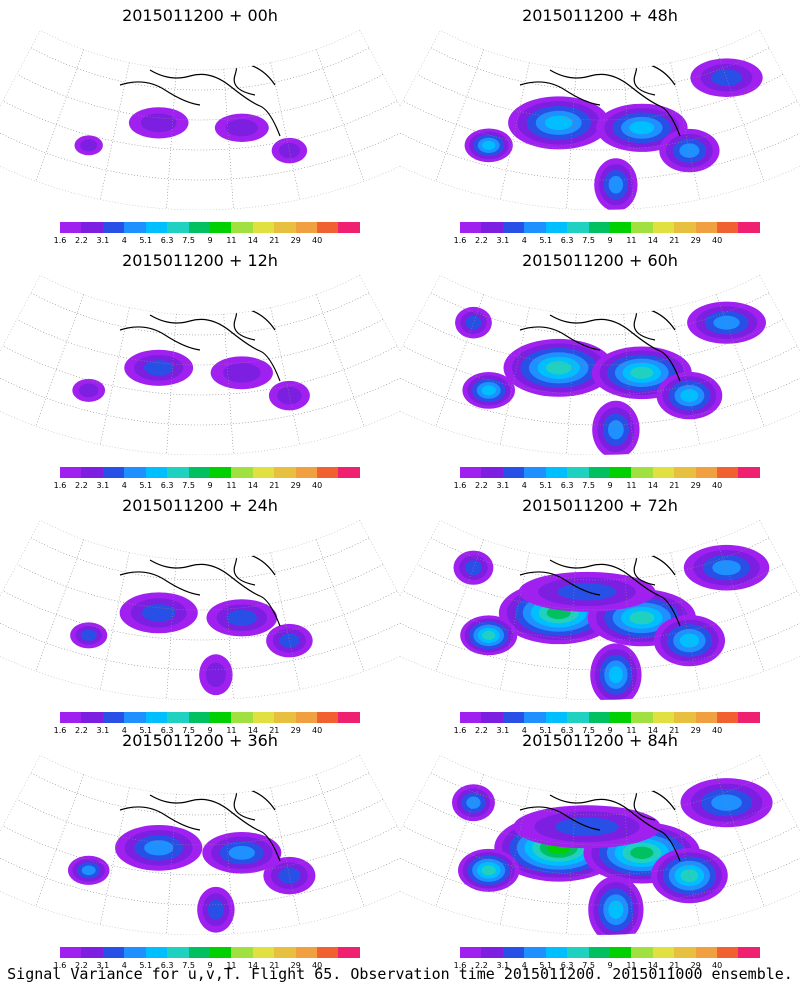 The width and height of the screenshot is (800, 1000). Describe the element at coordinates (717, 485) in the screenshot. I see `colorbar-label: 40` at that location.